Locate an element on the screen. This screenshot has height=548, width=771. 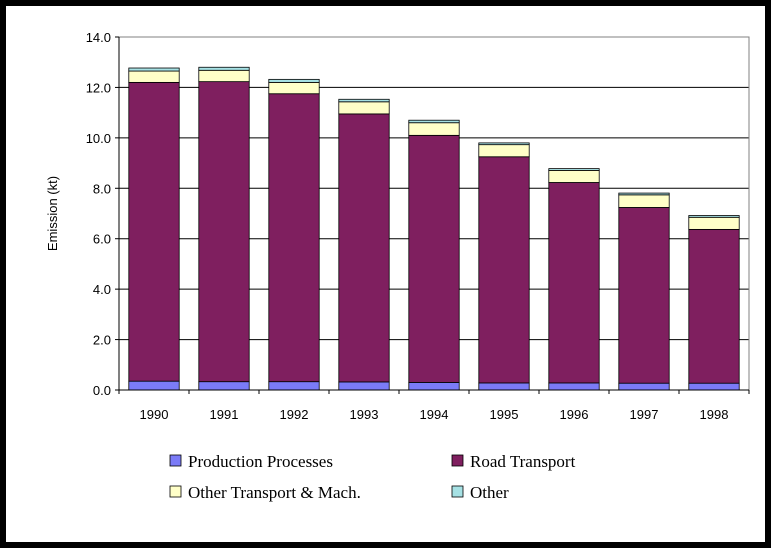
y-tick-label: 2.0 is located at coordinates (102, 340).